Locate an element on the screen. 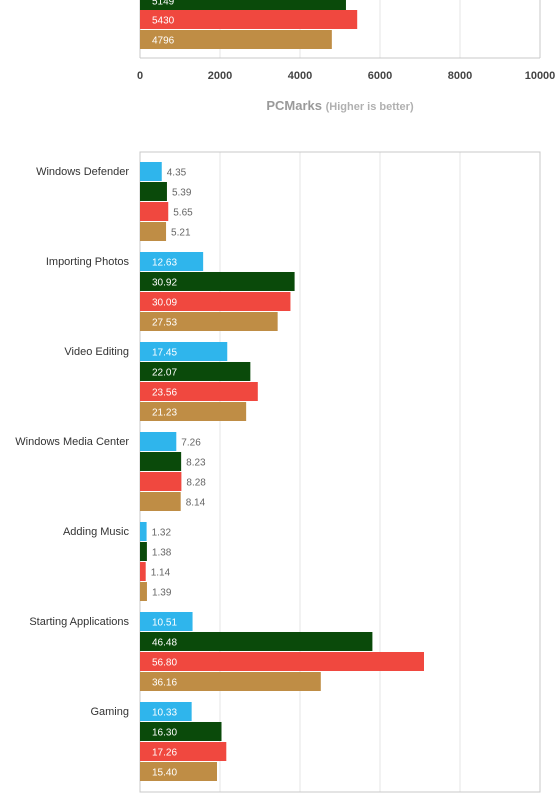 The height and width of the screenshot is (800, 560). category-label: Windows Media Center is located at coordinates (72, 442).